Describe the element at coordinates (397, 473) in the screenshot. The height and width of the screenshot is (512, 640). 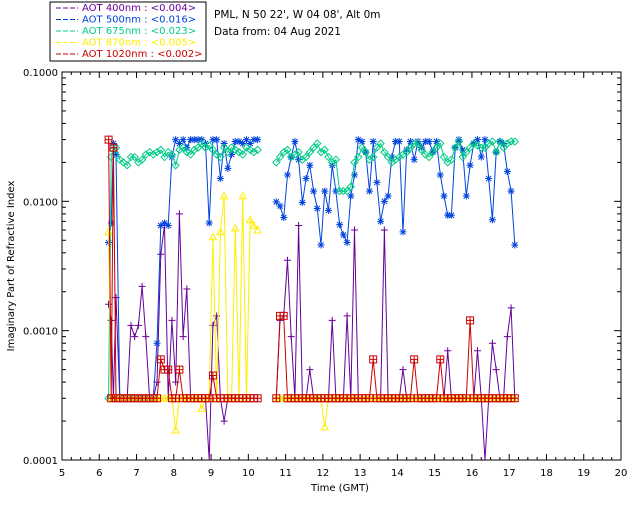
I see `x-tick-label: 14` at that location.